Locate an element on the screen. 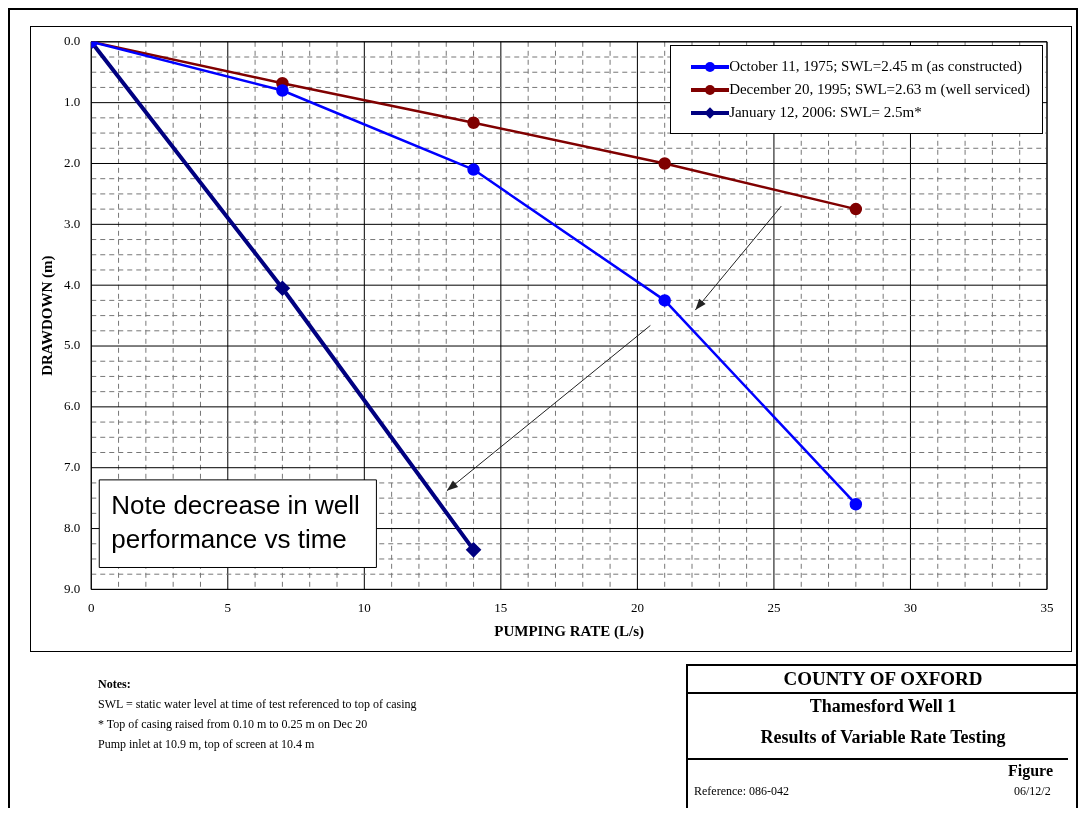 This screenshot has height=818, width=1086. y-tick-label: 6.0 is located at coordinates (72, 406).